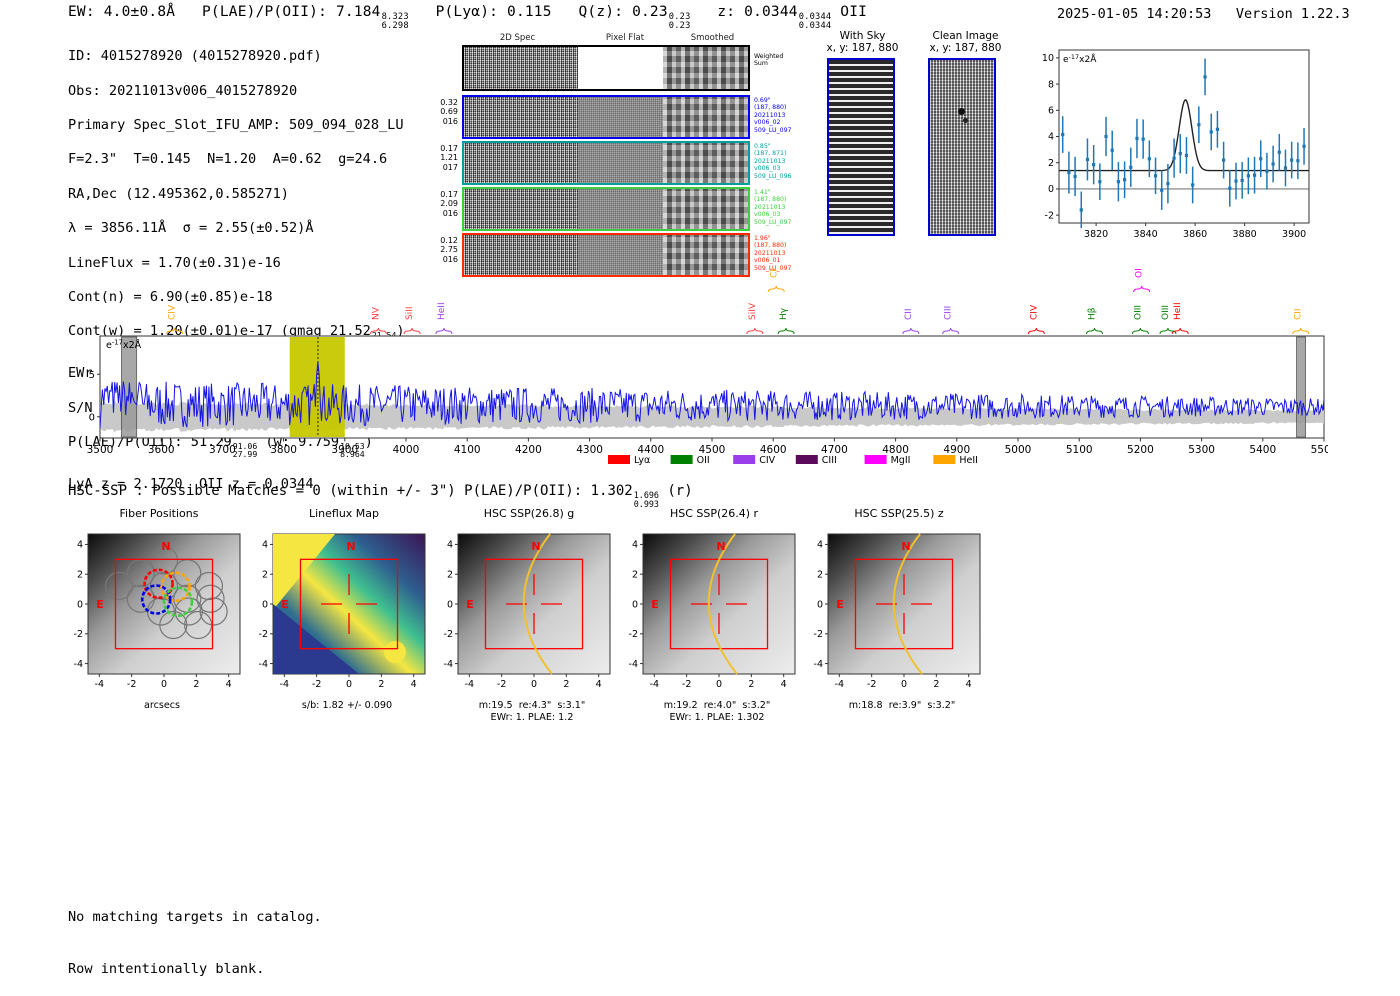  I want to click on thumbnail-fibers: -4 -4 -2 -2 0 0 2 2 4 4 N E, so click(157, 611).